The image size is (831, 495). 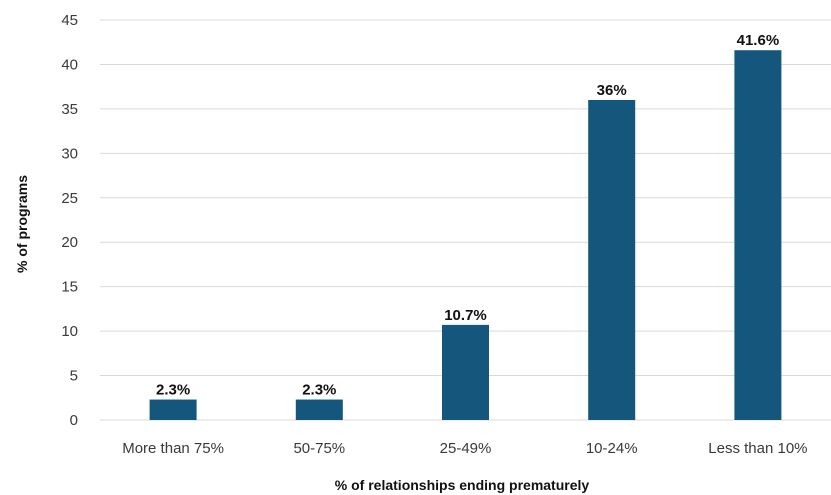 What do you see at coordinates (173, 448) in the screenshot?
I see `x-tick-label: More than 75%` at bounding box center [173, 448].